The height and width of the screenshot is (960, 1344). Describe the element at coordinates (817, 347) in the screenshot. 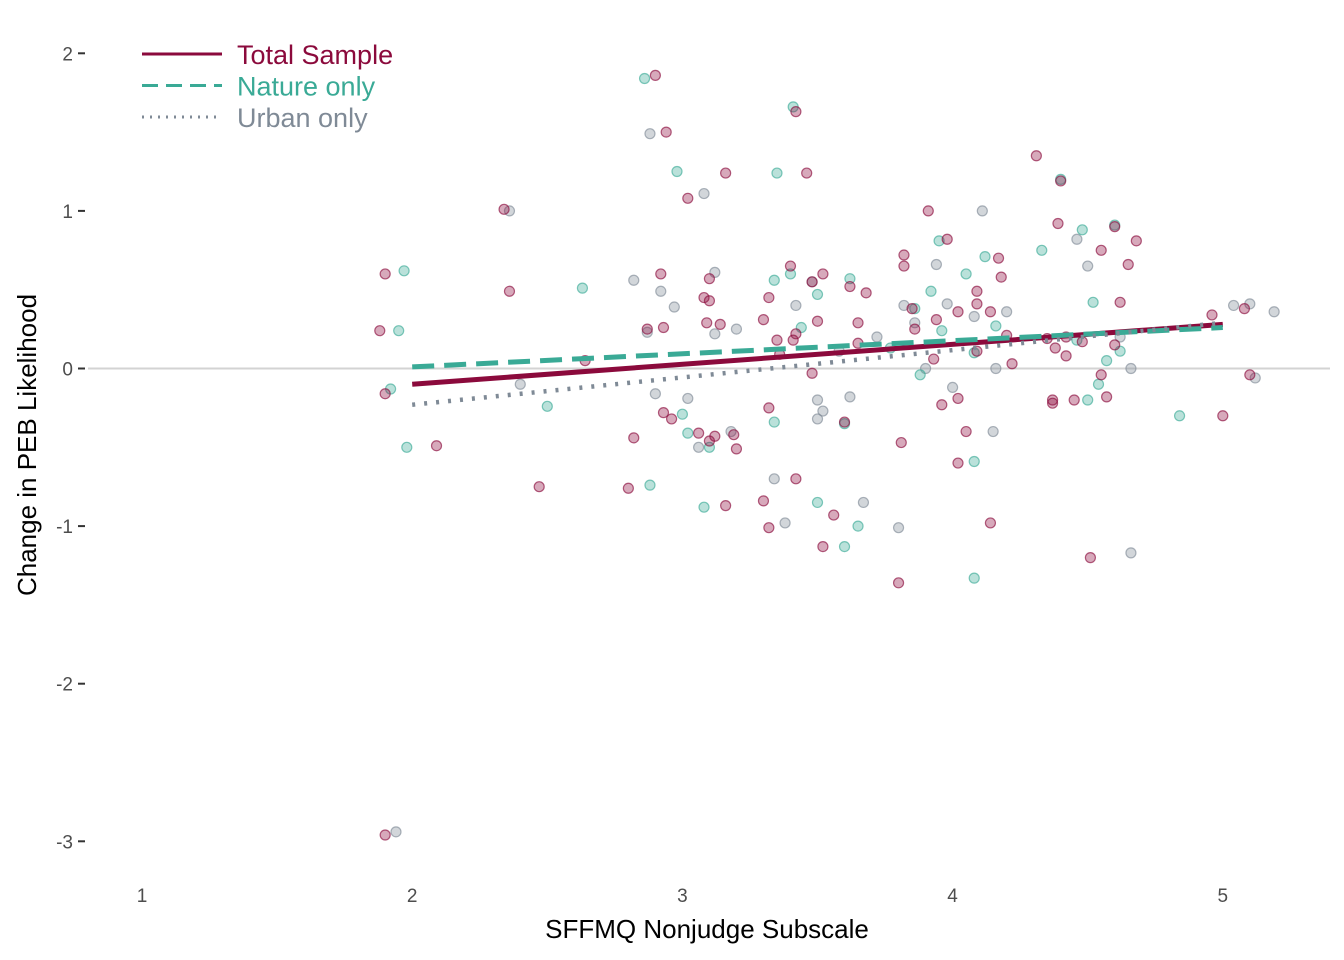

I see `nature-only-fit-line` at that location.